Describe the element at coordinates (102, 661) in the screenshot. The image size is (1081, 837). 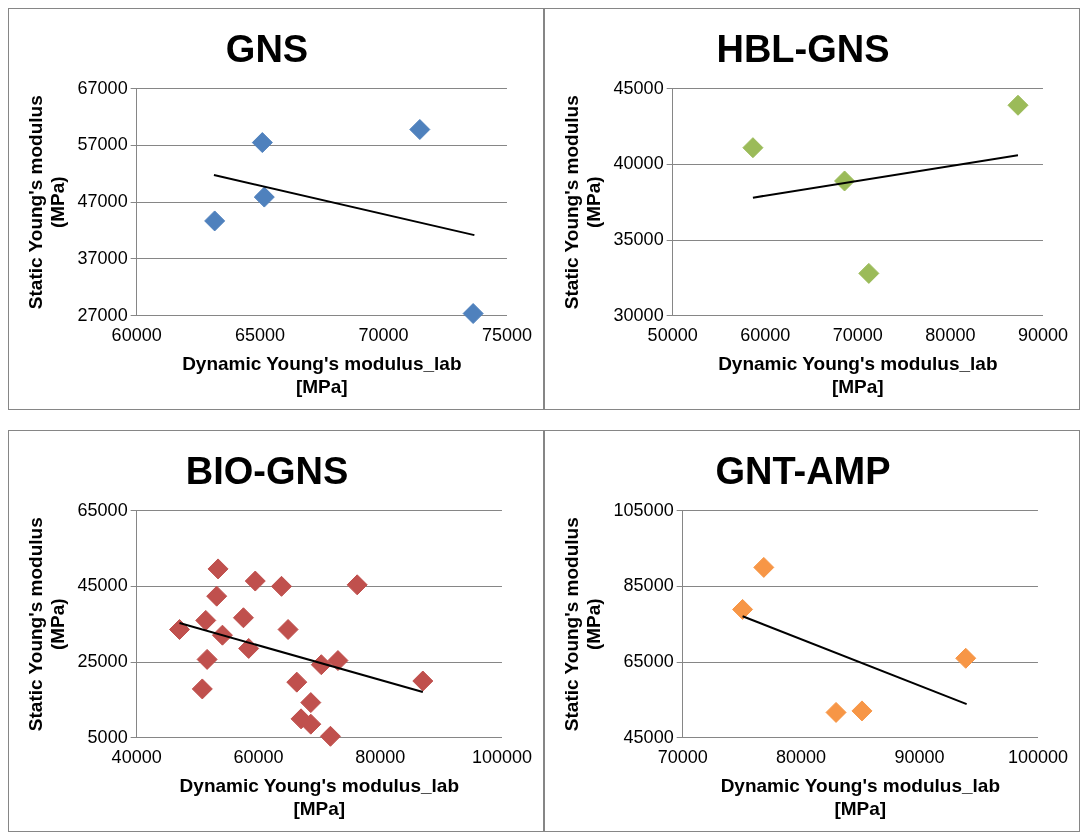
I see `y-tick-label: 25000` at that location.